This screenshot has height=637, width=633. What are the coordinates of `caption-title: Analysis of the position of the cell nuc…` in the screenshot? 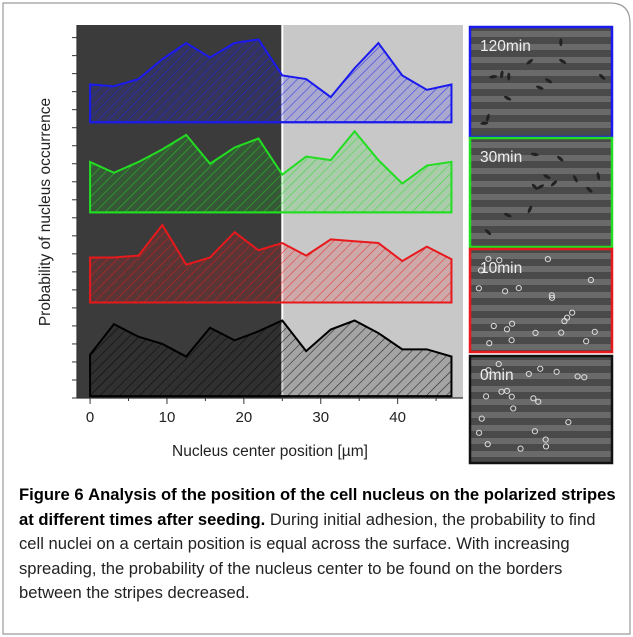 It's located at (317, 507).